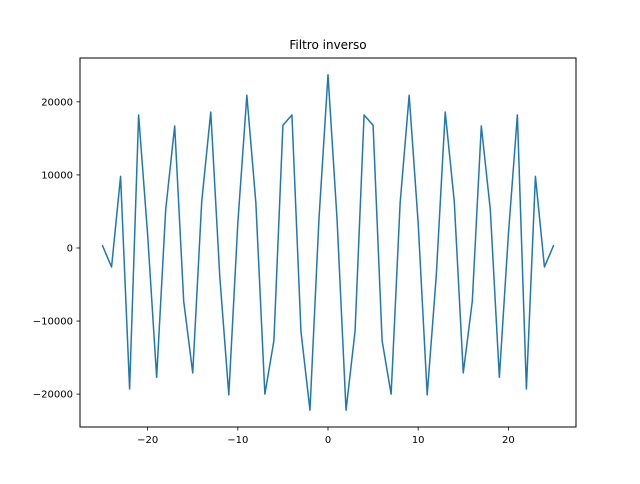 The width and height of the screenshot is (640, 484). Describe the element at coordinates (70, 248) in the screenshot. I see `y-tick-label: 0` at that location.